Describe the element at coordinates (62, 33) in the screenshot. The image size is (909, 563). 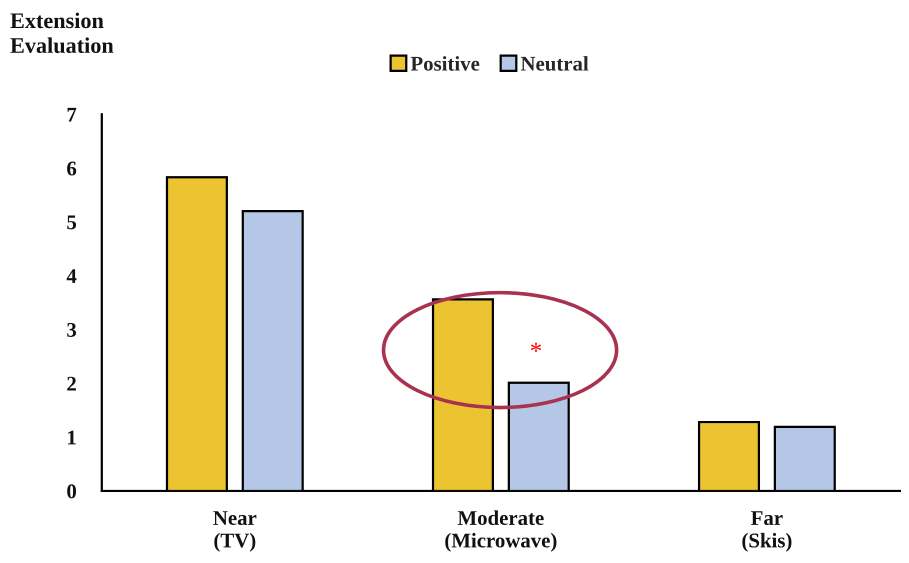
I see `y-axis-title: Extension Evaluation` at that location.